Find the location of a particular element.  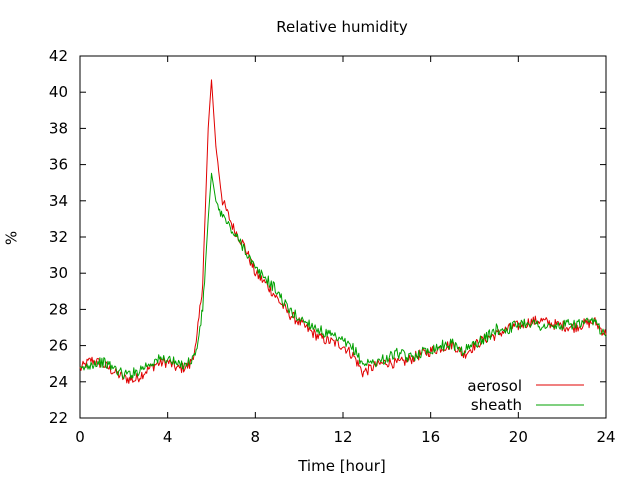

y-tick-label-4: 30 is located at coordinates (58, 273).